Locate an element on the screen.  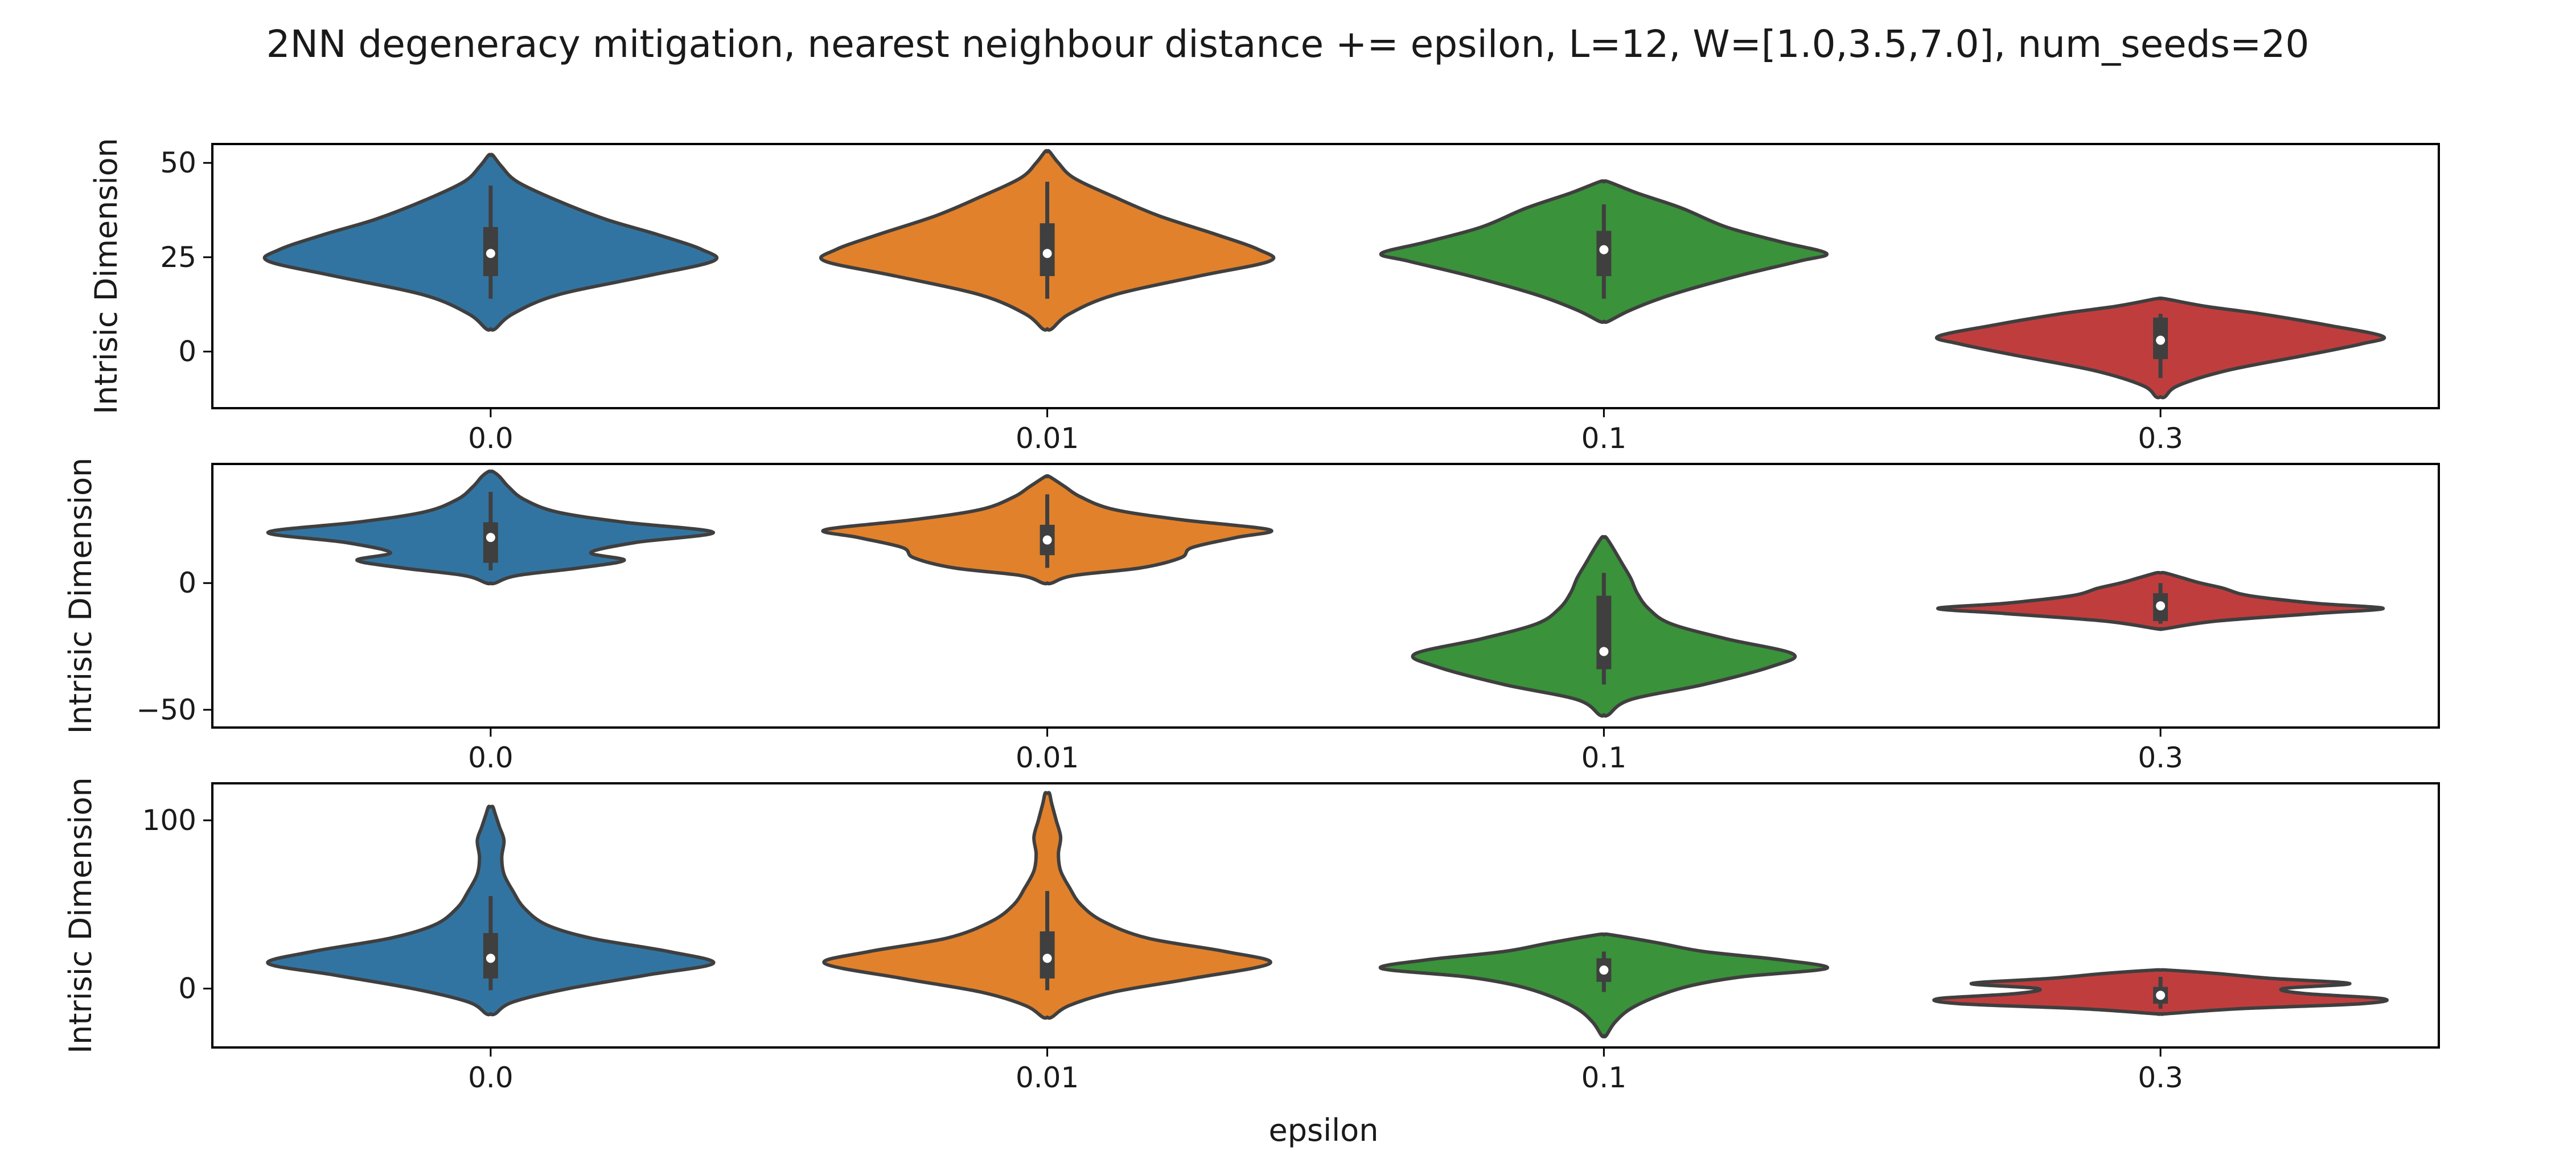
median-dot-1-0.3 is located at coordinates (2161, 340).